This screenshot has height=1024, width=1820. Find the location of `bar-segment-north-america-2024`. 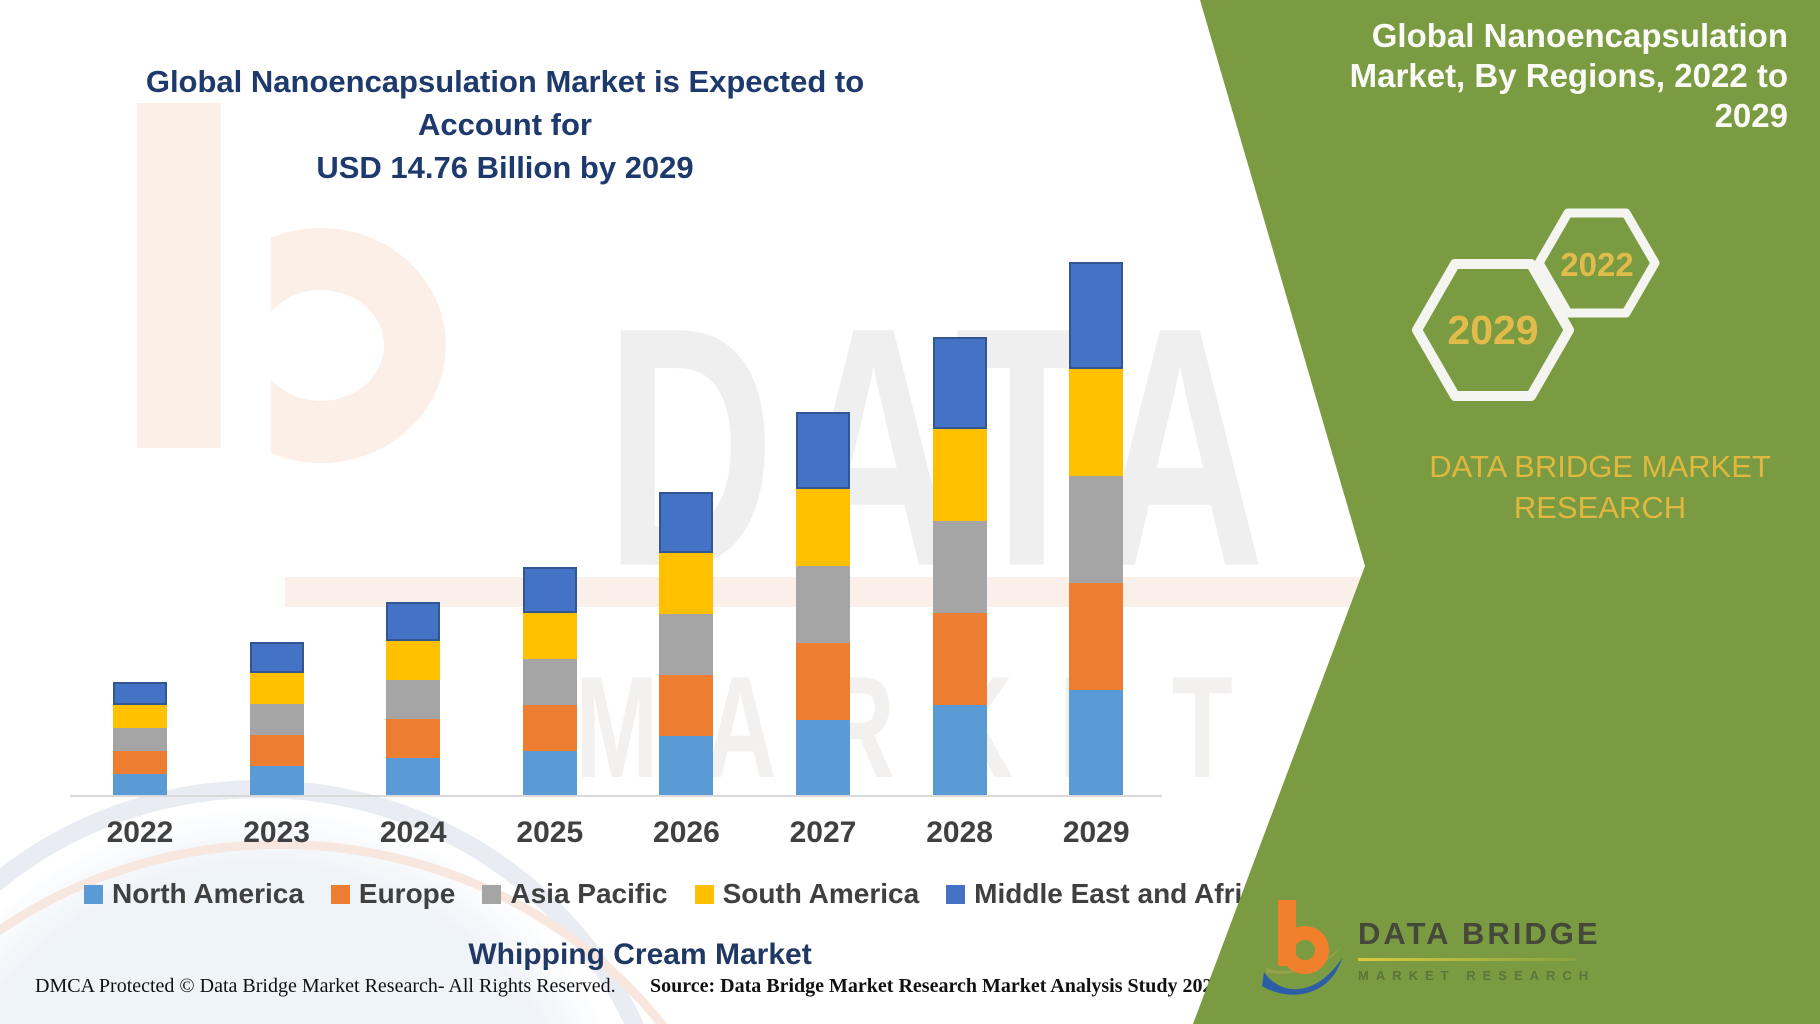

bar-segment-north-america-2024 is located at coordinates (413, 777).